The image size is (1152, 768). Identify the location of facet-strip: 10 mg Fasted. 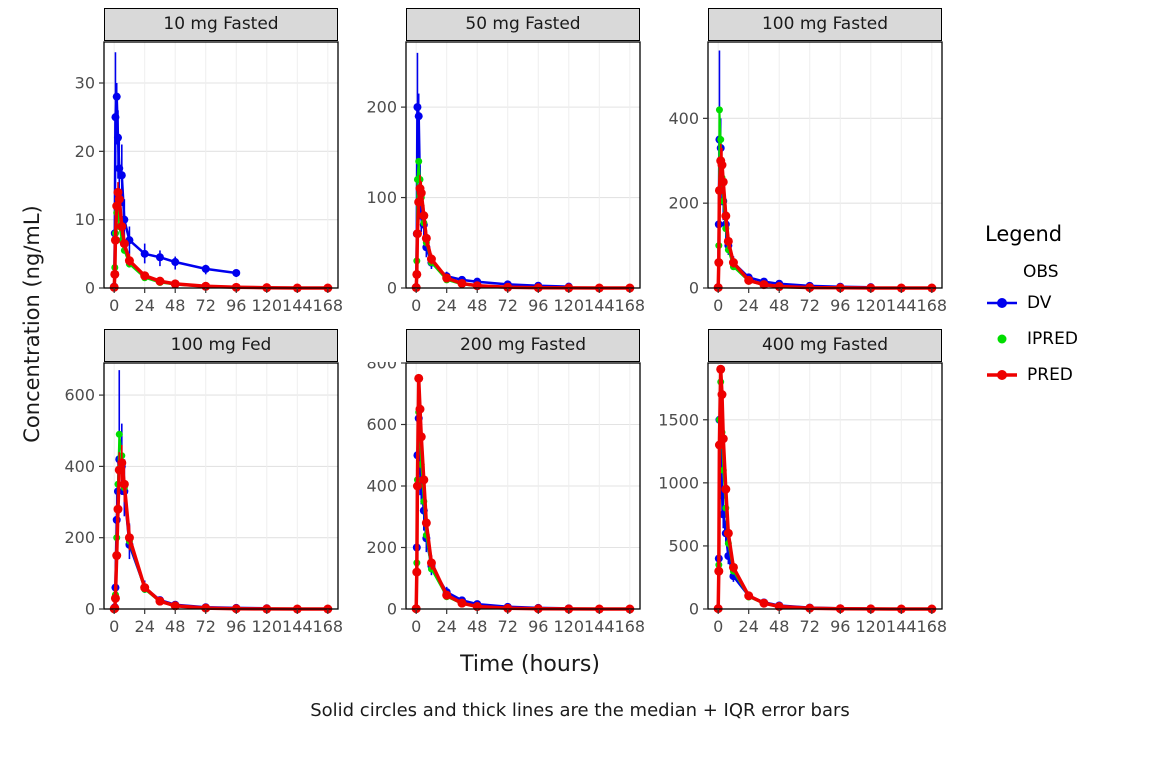
(221, 24).